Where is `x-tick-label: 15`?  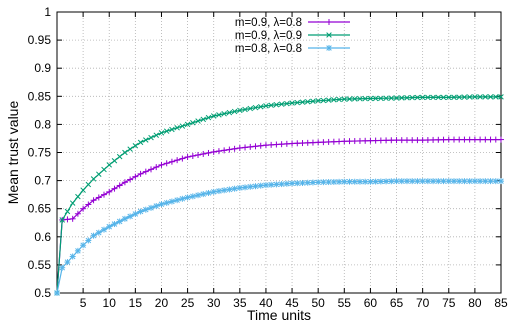
x-tick-label: 15 is located at coordinates (136, 303).